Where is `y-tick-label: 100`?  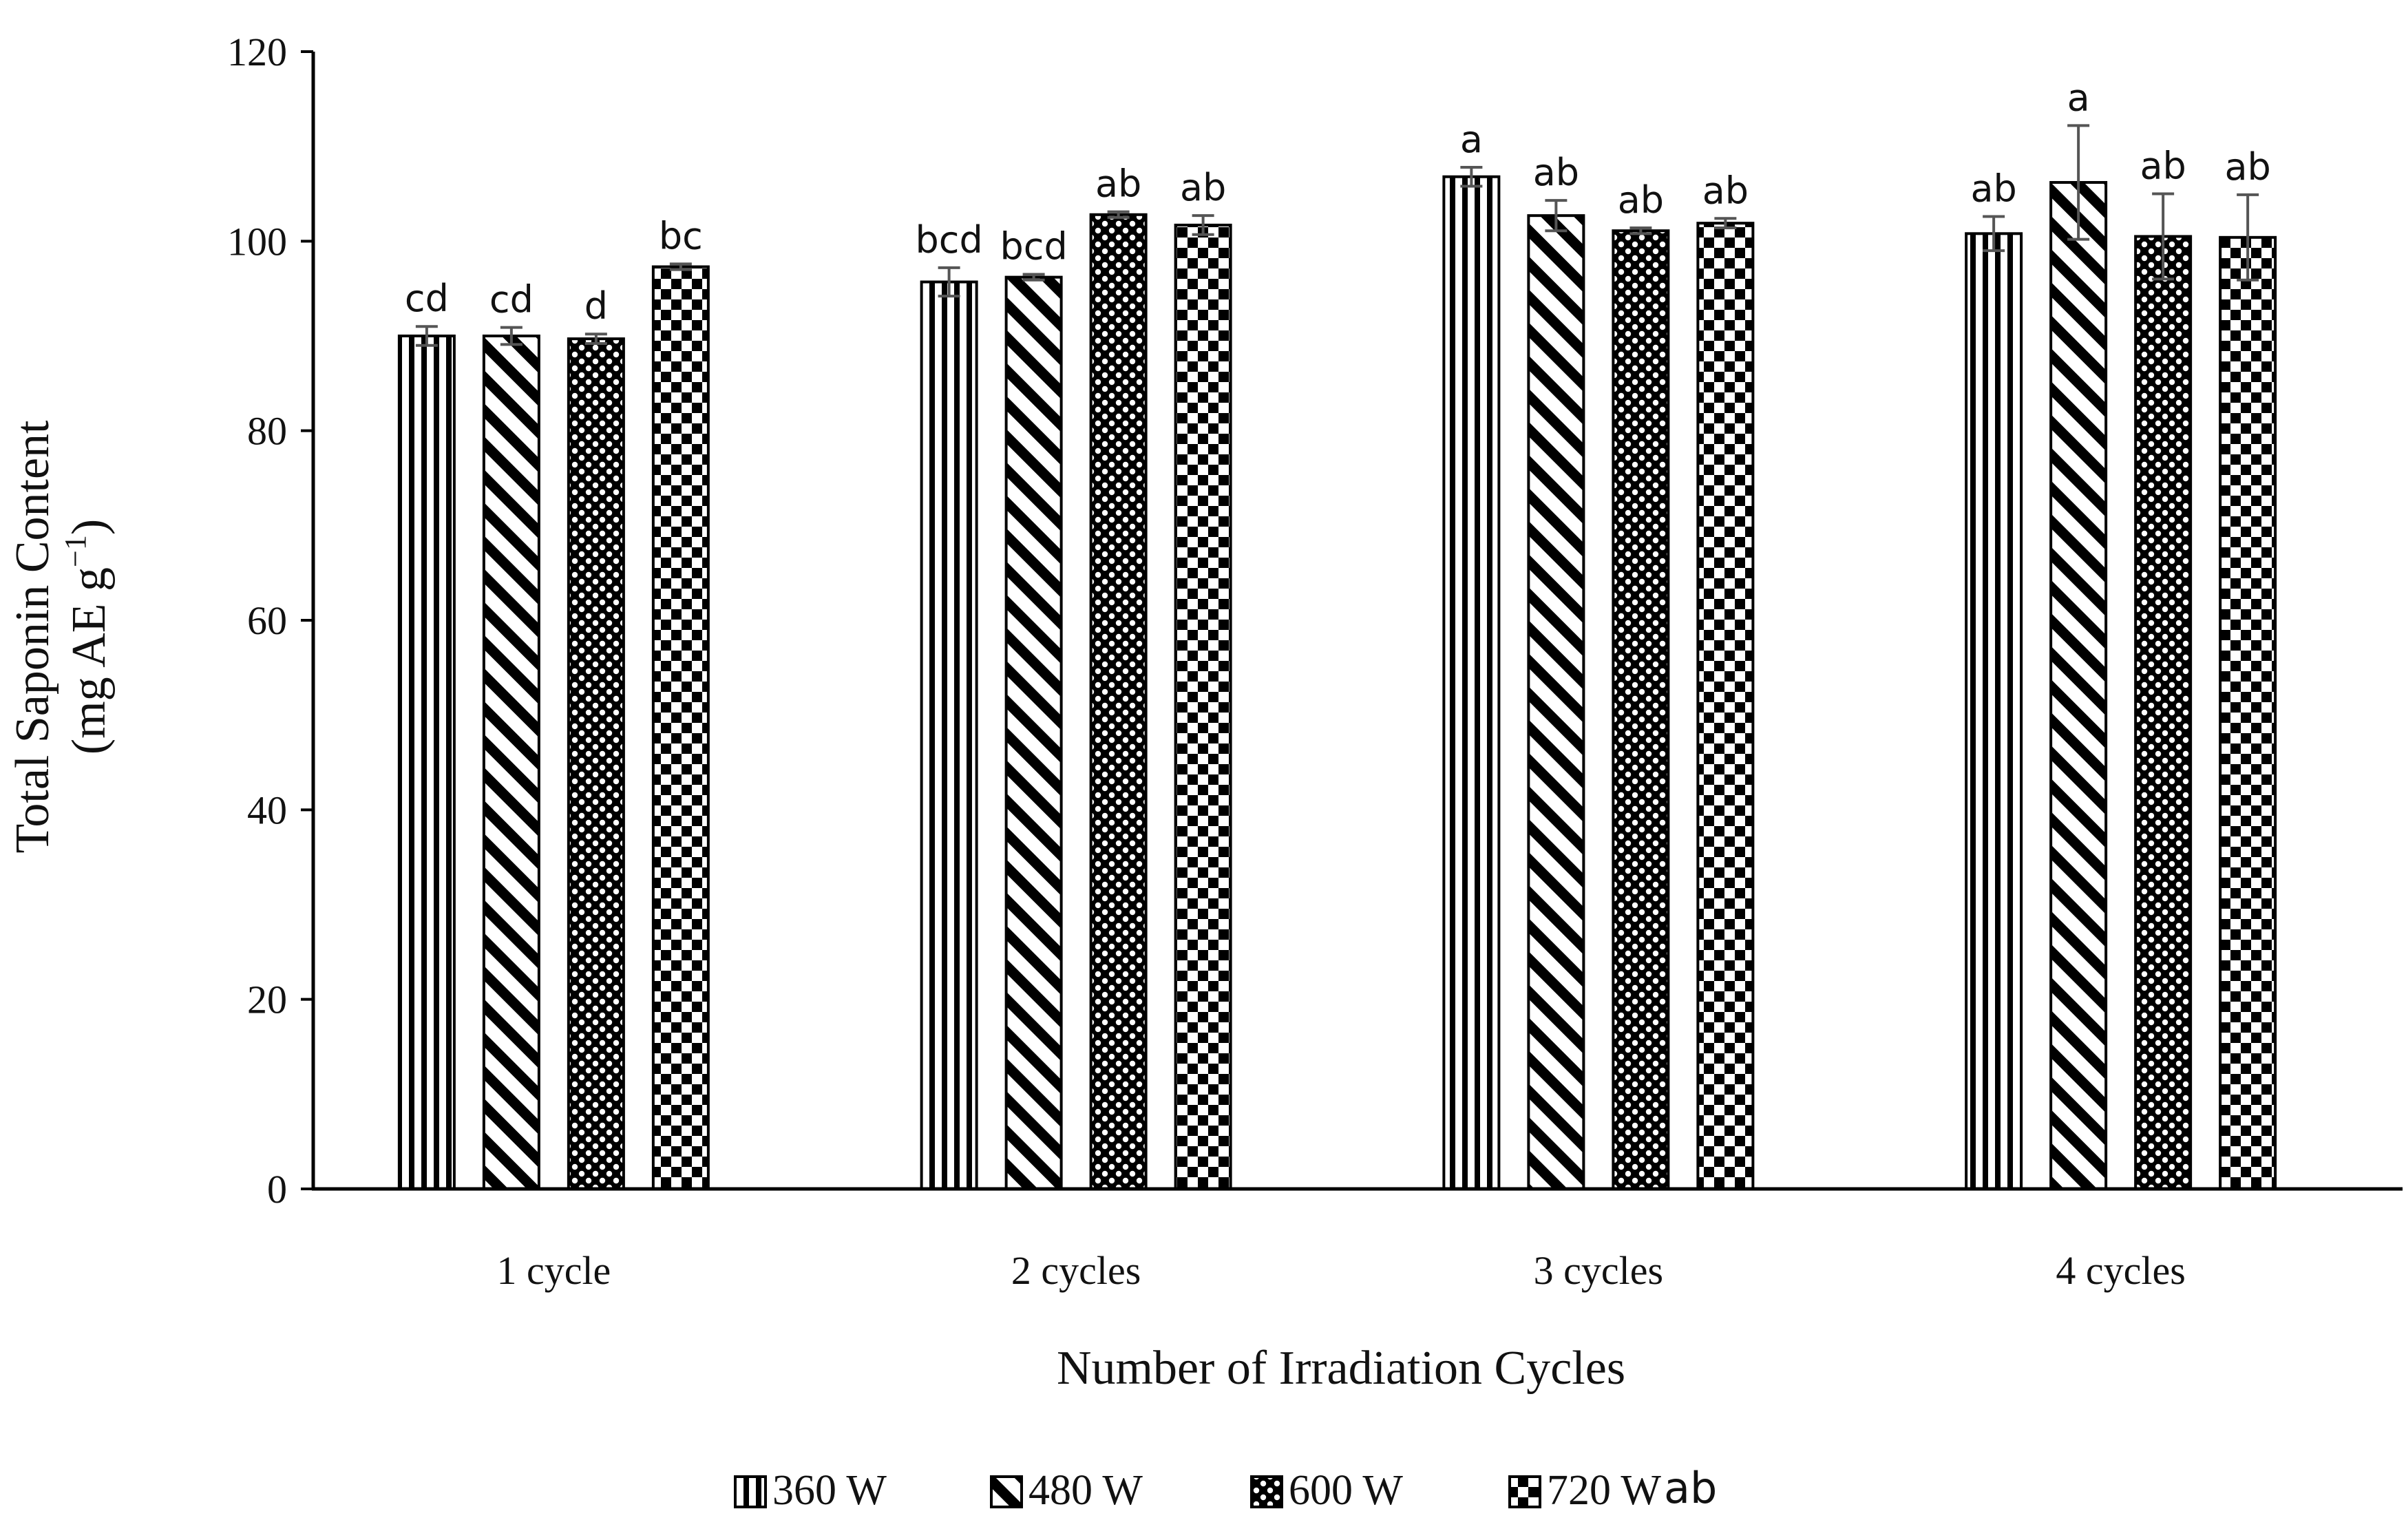
y-tick-label: 100 is located at coordinates (257, 242).